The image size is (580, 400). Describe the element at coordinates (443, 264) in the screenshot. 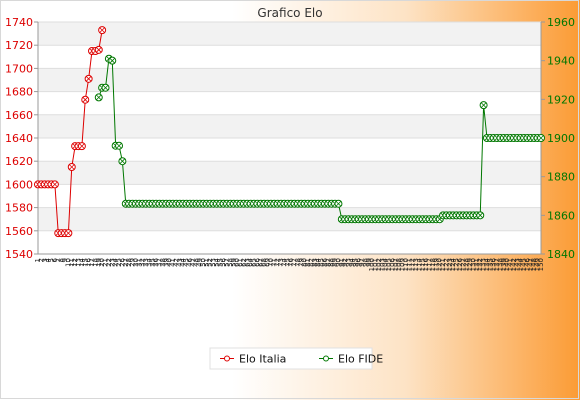

I see `x-tick-label: 121` at that location.